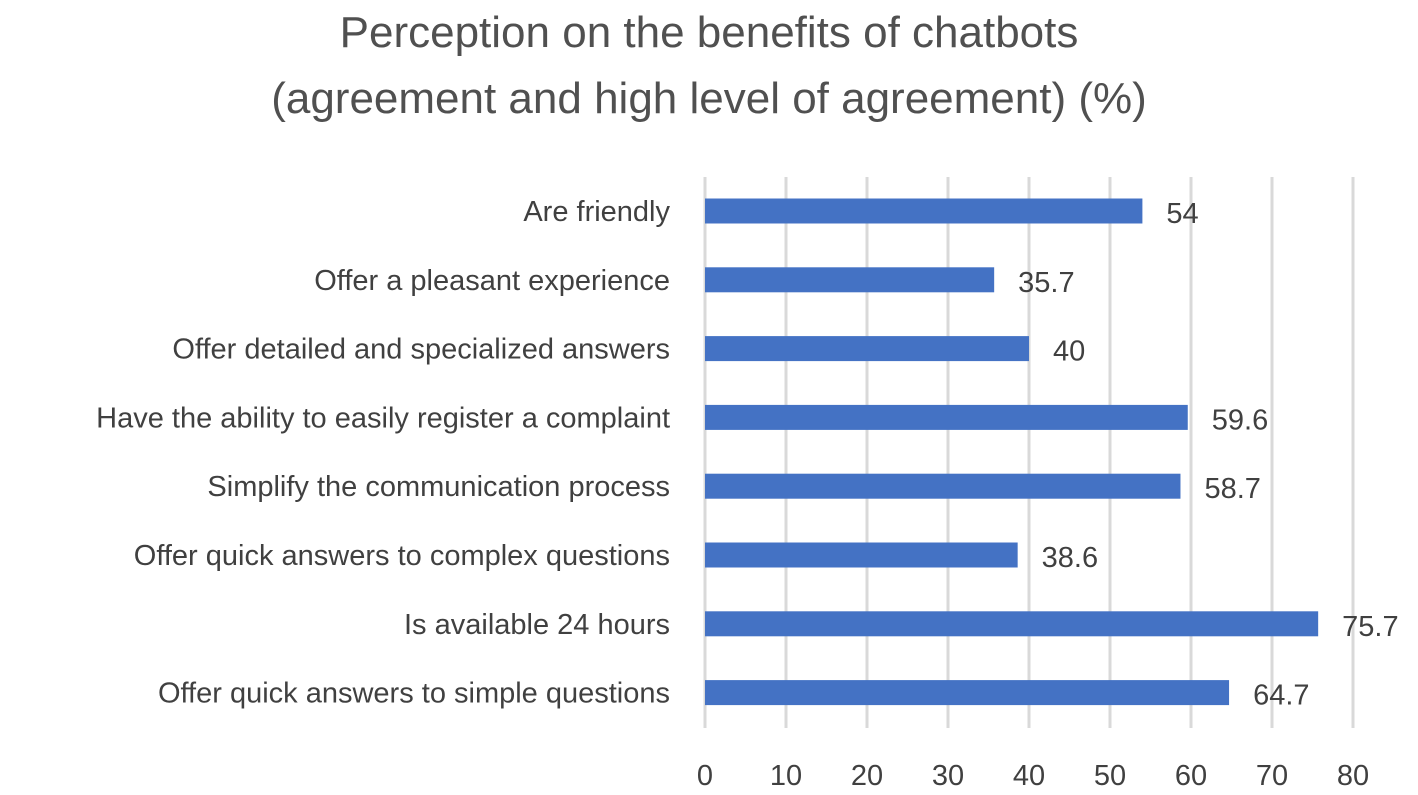 Image resolution: width=1418 pixels, height=795 pixels. I want to click on category-label: Is available 24 hours, so click(537, 625).